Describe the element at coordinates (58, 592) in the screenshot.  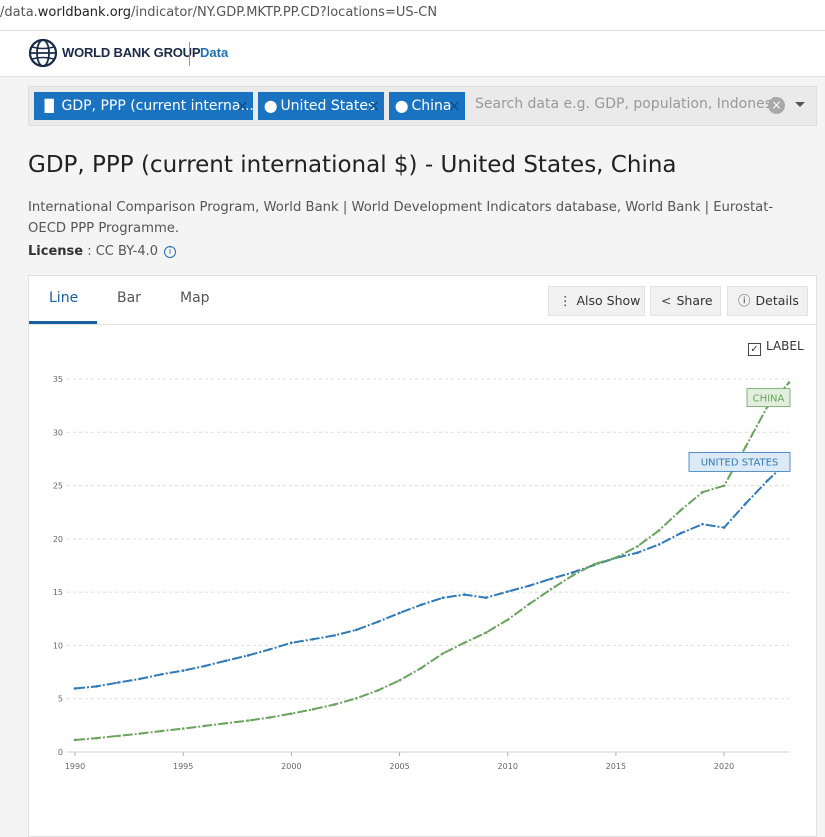
I see `y-tick-label: 15` at that location.